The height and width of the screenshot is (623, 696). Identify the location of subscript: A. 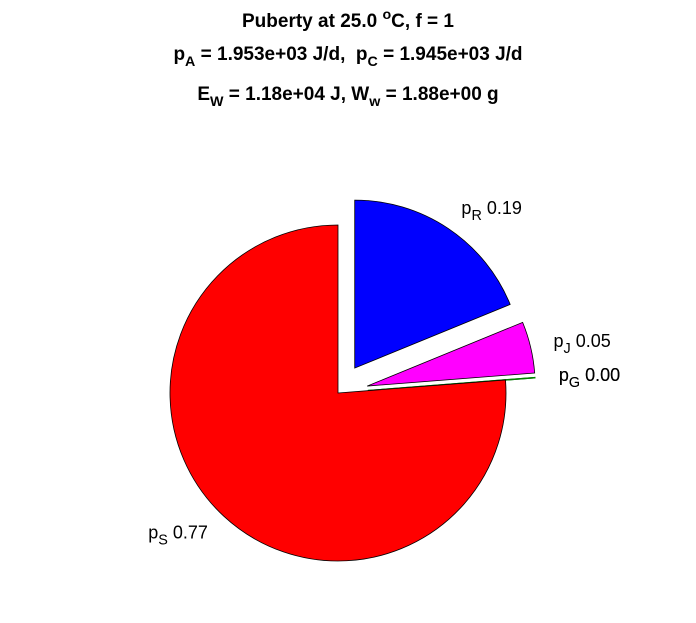
(190, 62).